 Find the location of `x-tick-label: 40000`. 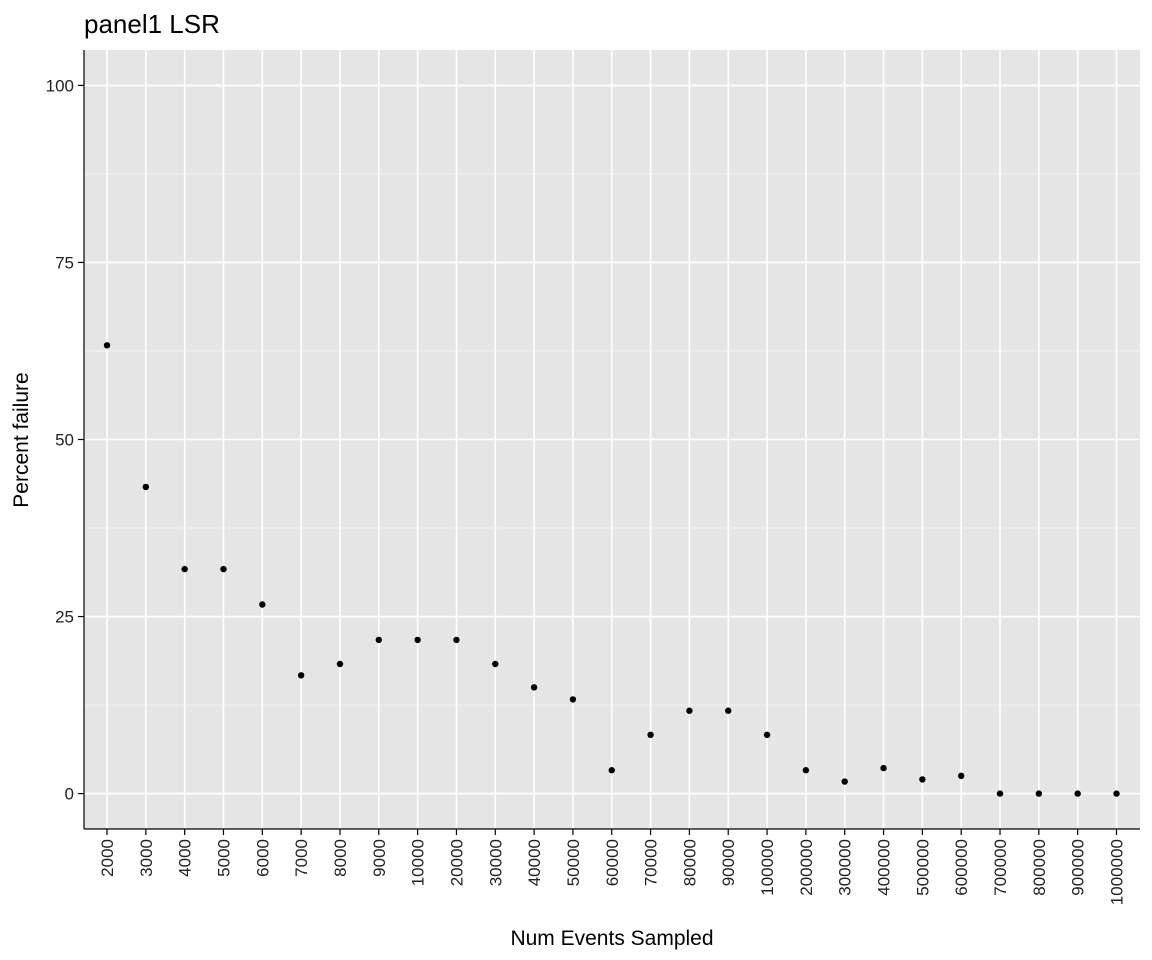

x-tick-label: 40000 is located at coordinates (534, 862).